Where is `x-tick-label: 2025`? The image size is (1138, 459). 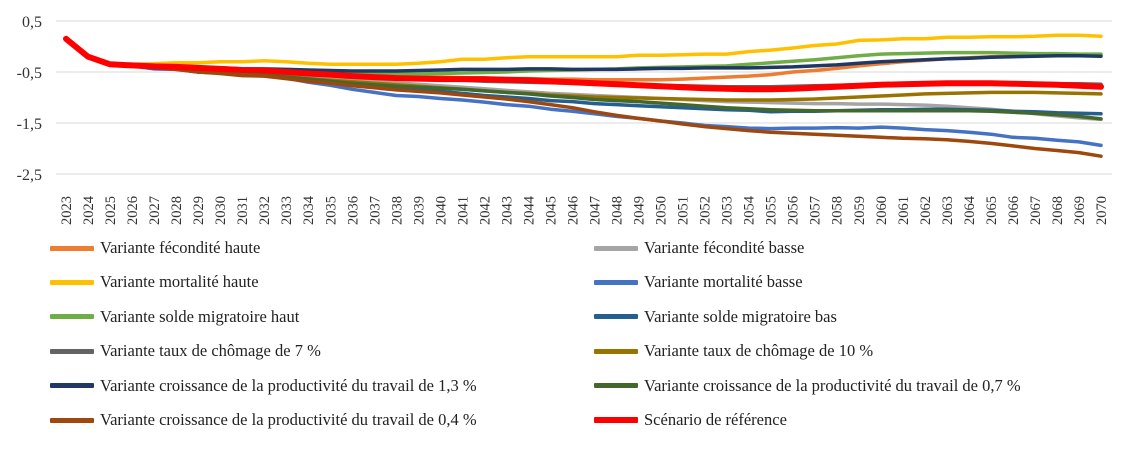
x-tick-label: 2025 is located at coordinates (111, 210).